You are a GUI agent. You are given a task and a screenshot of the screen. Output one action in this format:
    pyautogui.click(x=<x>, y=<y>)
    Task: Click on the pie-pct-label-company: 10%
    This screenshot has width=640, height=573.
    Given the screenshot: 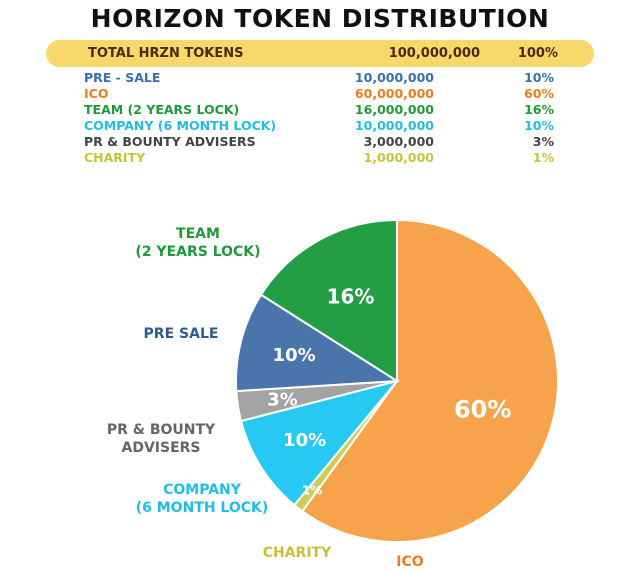 What is the action you would take?
    pyautogui.click(x=304, y=440)
    